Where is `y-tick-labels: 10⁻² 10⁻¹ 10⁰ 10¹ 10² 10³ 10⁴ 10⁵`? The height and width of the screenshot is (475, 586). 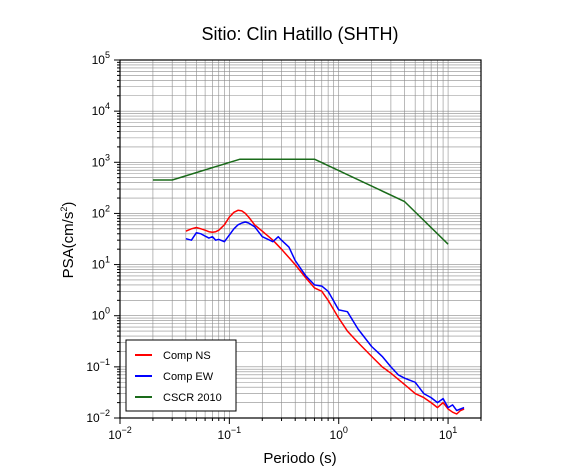
y-tick-labels: 10⁻² 10⁻¹ 10⁰ 10¹ 10² 10³ 10⁴ 10⁵ is located at coordinates (98, 237).